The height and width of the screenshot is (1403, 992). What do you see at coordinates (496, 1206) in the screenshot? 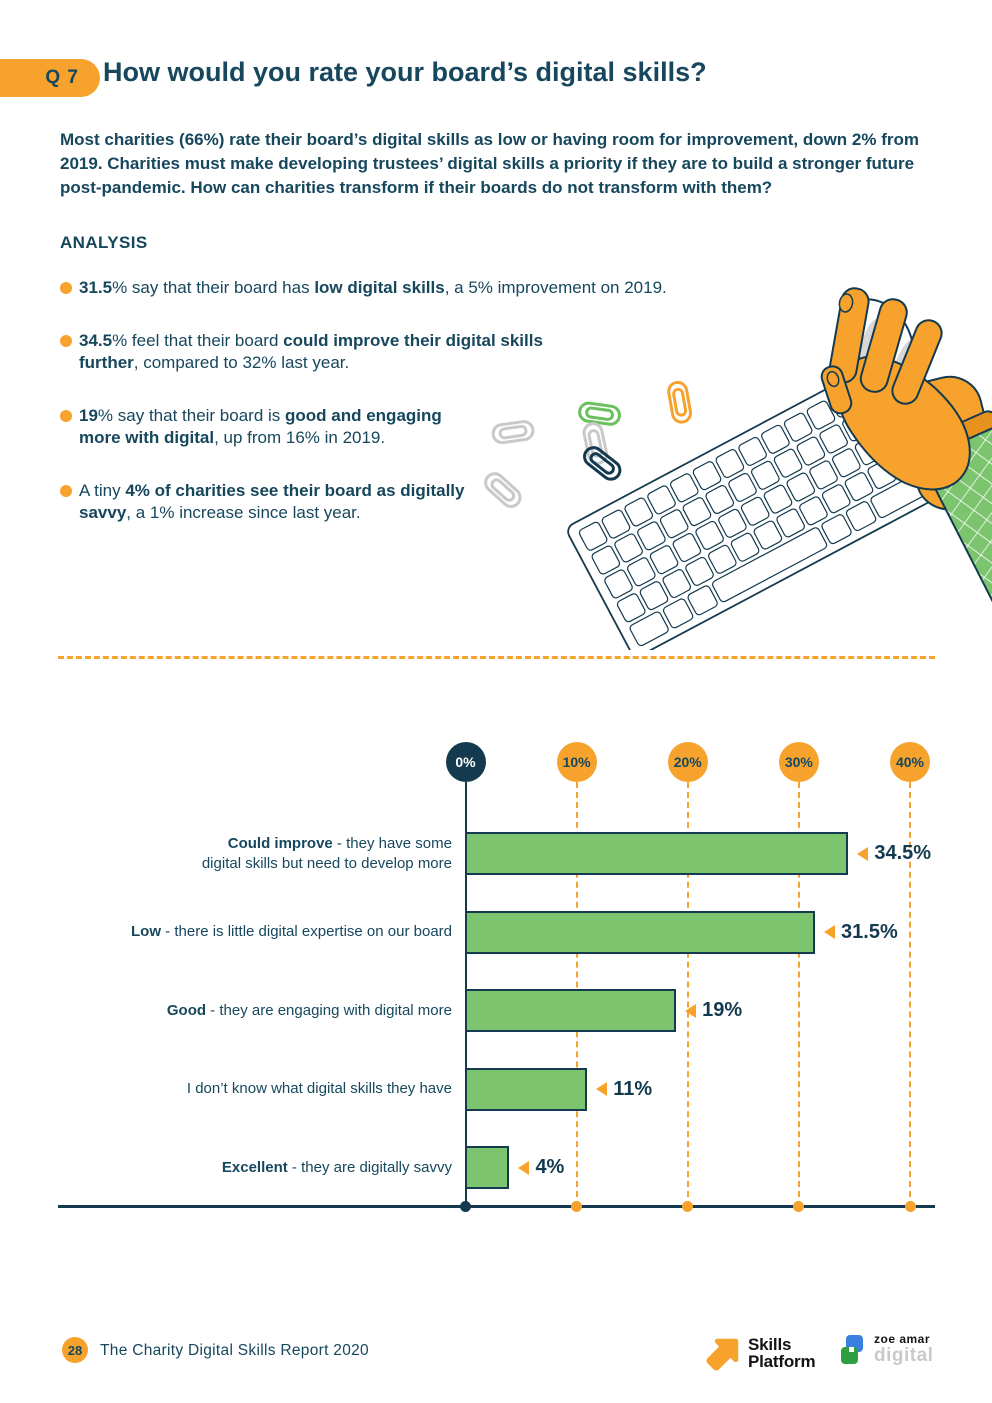
I see `chart-baseline` at bounding box center [496, 1206].